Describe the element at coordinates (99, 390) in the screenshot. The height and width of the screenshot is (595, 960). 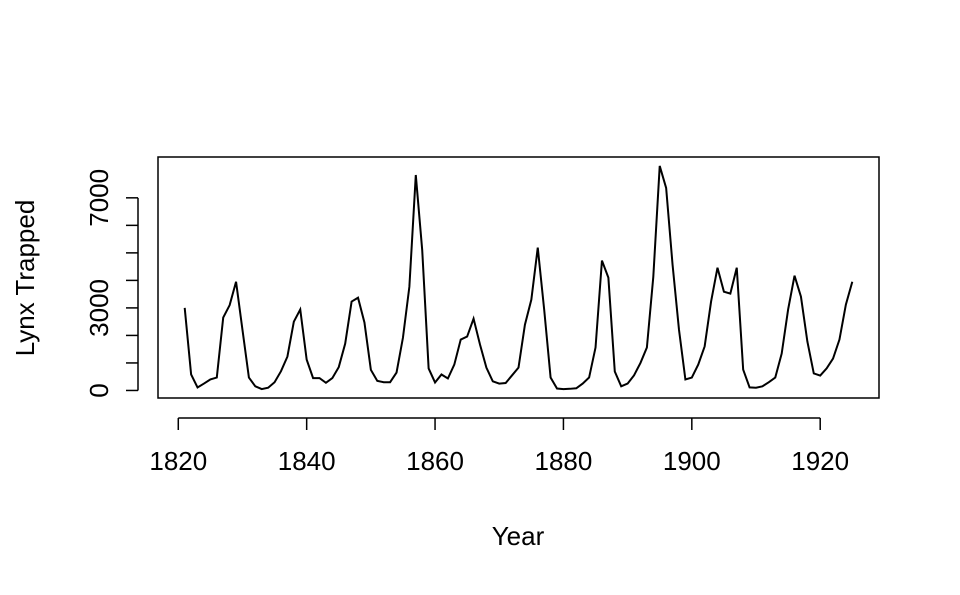
I see `y-tick-label: 0` at that location.